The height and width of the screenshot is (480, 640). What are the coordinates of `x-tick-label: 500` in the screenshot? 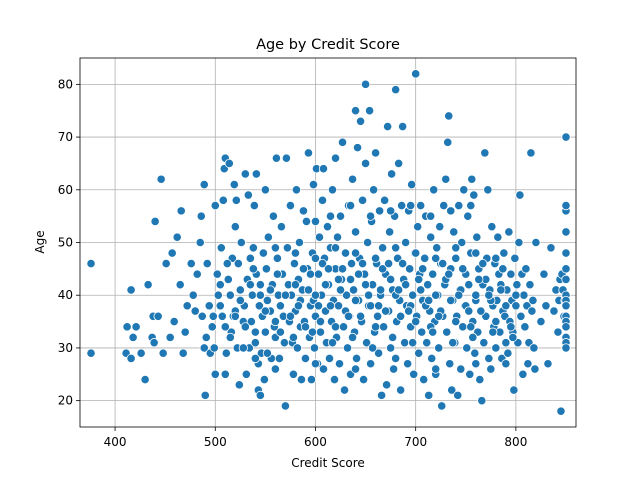 It's located at (215, 442).